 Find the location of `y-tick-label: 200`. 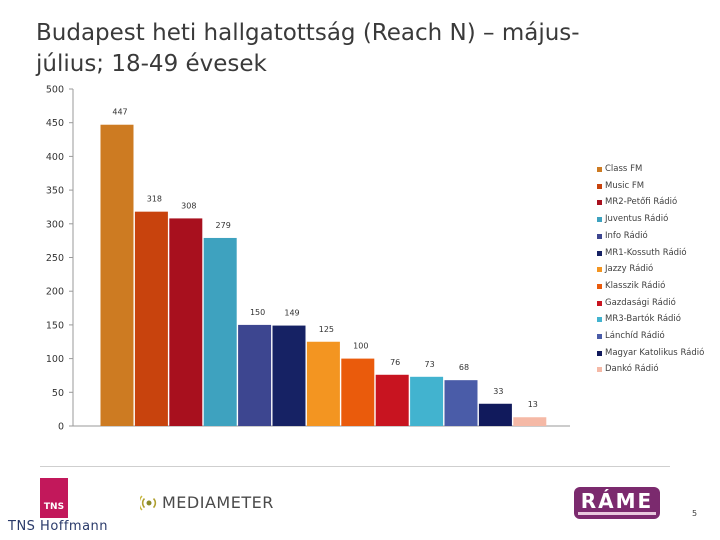

y-tick-label: 200 is located at coordinates (55, 292).